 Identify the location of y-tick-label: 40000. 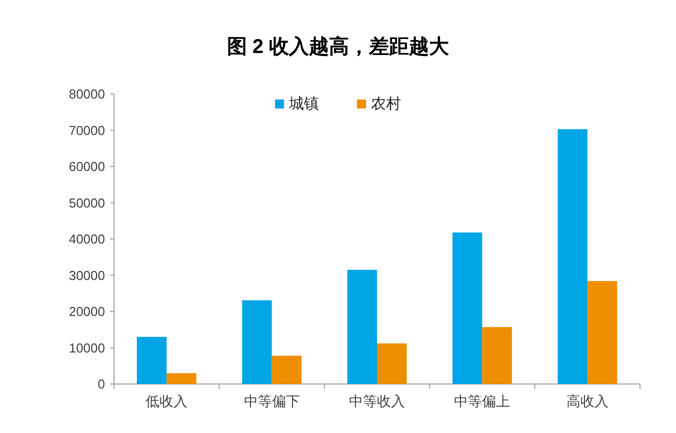
(86, 239).